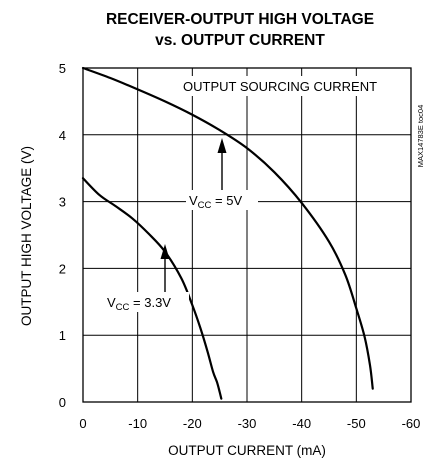  I want to click on series-label-33v-main: V, so click(111, 302).